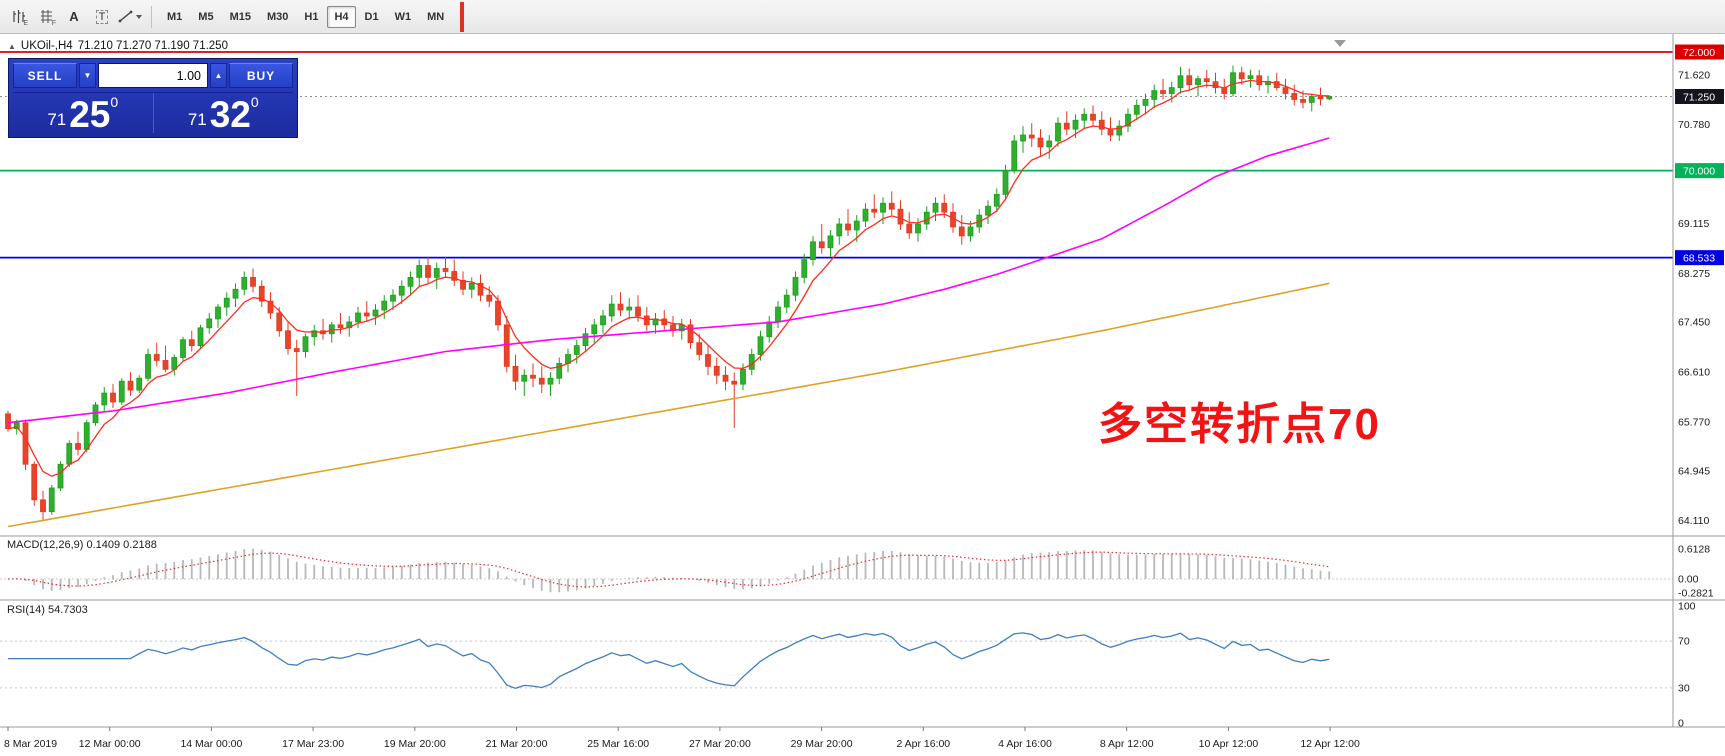  Describe the element at coordinates (1699, 53) in the screenshot. I see `price-badge-label: 72.000` at that location.